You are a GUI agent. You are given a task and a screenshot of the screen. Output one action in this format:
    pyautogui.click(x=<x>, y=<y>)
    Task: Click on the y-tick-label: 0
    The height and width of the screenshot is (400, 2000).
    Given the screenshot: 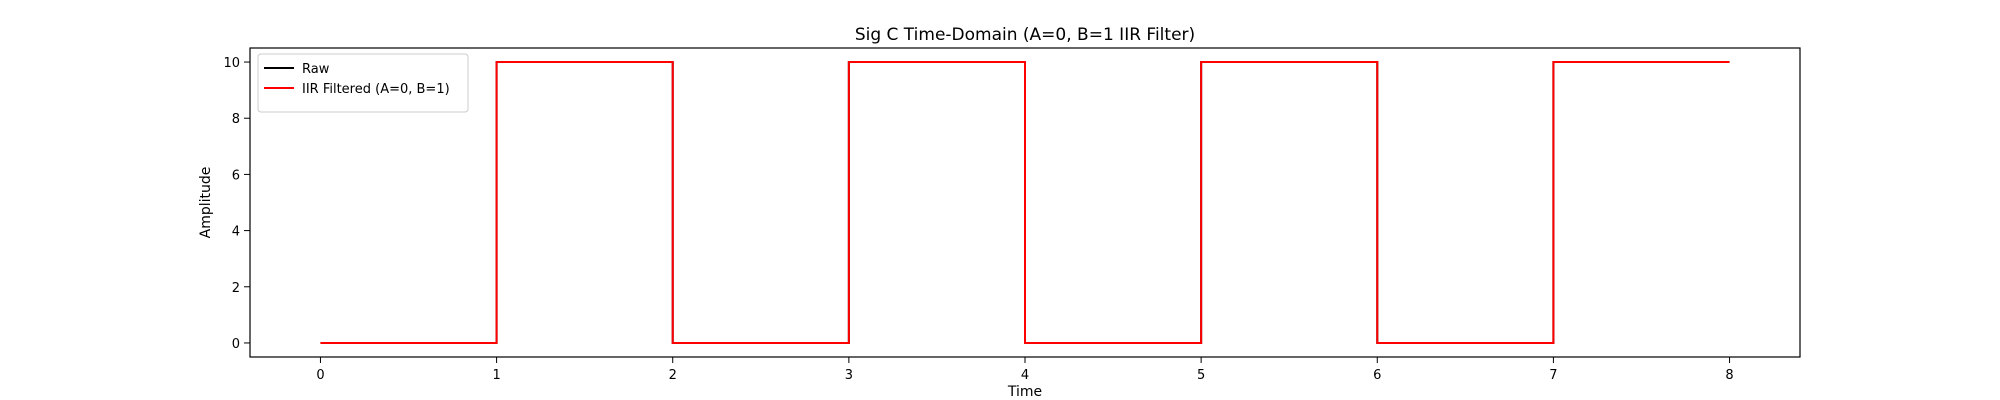 What is the action you would take?
    pyautogui.click(x=236, y=344)
    